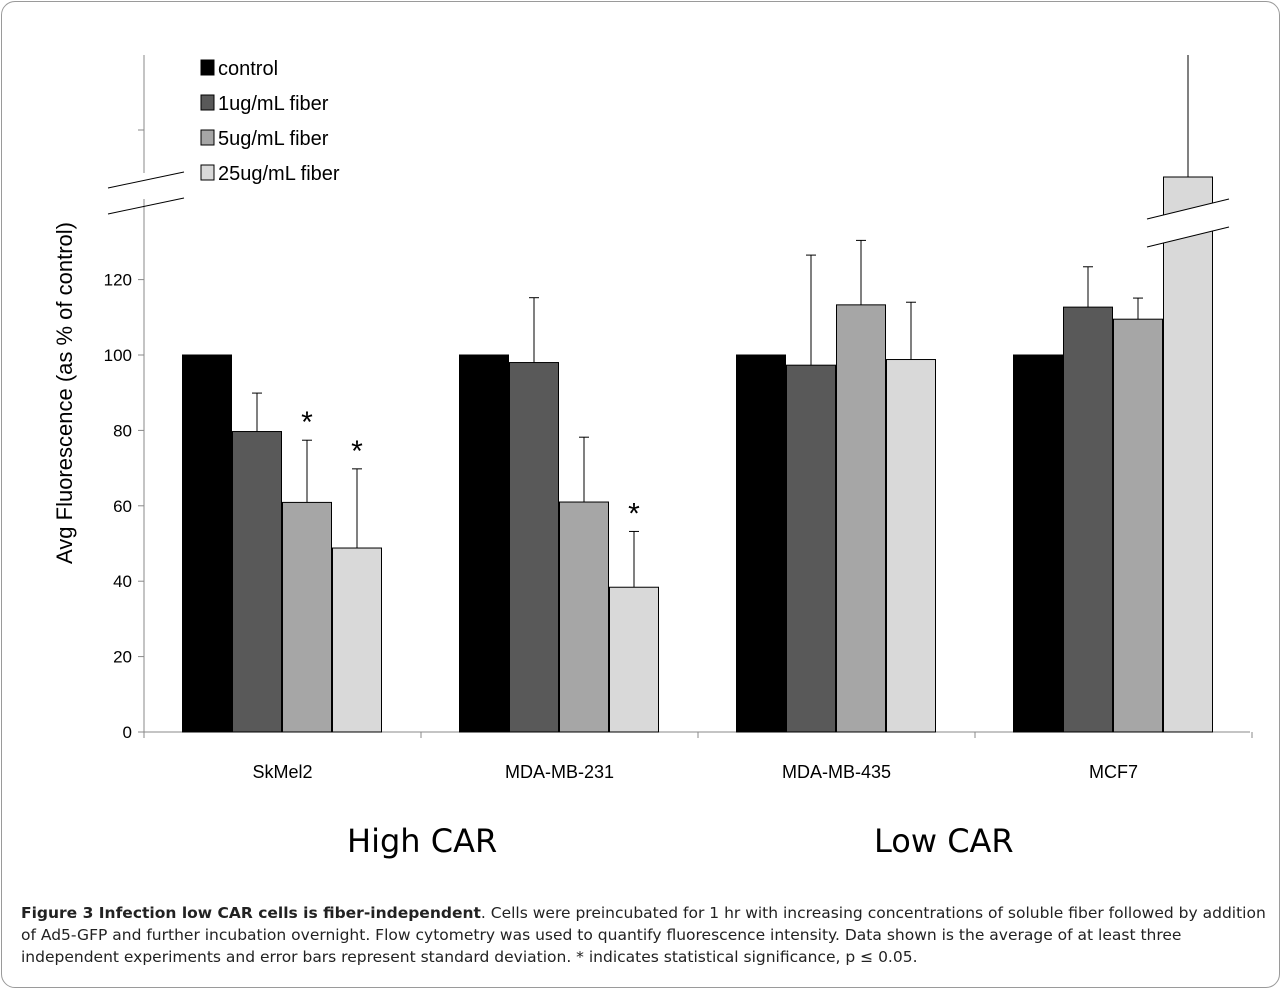  I want to click on group-label-low-car: Low CAR, so click(944, 841).